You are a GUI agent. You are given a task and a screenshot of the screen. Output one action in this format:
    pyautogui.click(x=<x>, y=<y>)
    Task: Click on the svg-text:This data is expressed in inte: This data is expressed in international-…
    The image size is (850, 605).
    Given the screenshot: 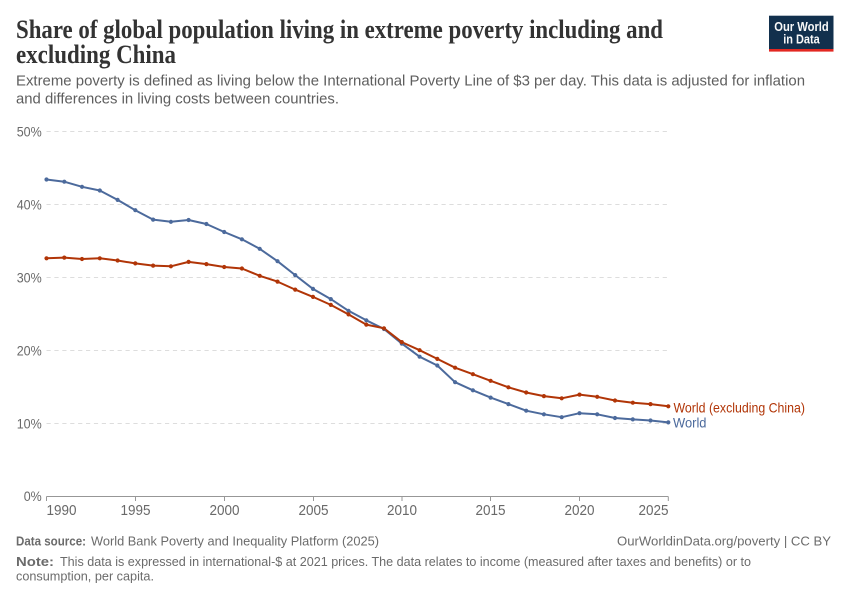 What is the action you would take?
    pyautogui.click(x=405, y=561)
    